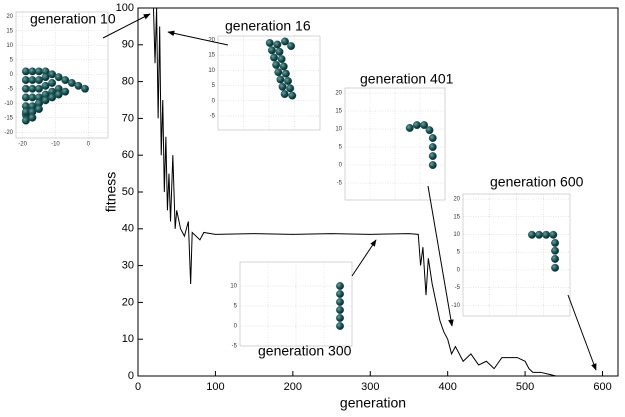 The height and width of the screenshot is (417, 625). What do you see at coordinates (8, 133) in the screenshot?
I see `y-tick-label: -20` at bounding box center [8, 133].